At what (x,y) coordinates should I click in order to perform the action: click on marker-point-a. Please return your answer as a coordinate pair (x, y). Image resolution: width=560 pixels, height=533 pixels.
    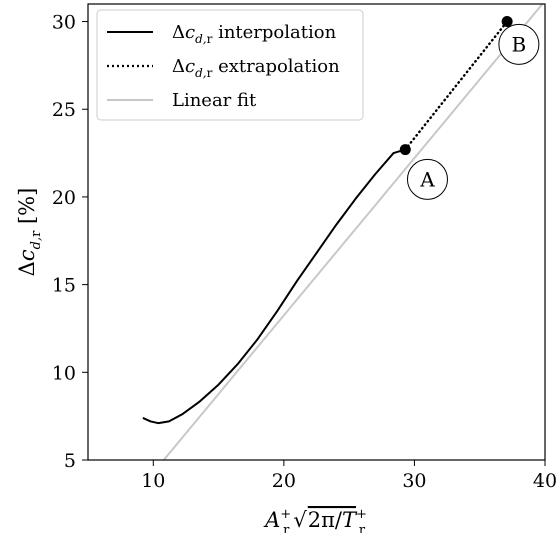
    Looking at the image, I should click on (405, 150).